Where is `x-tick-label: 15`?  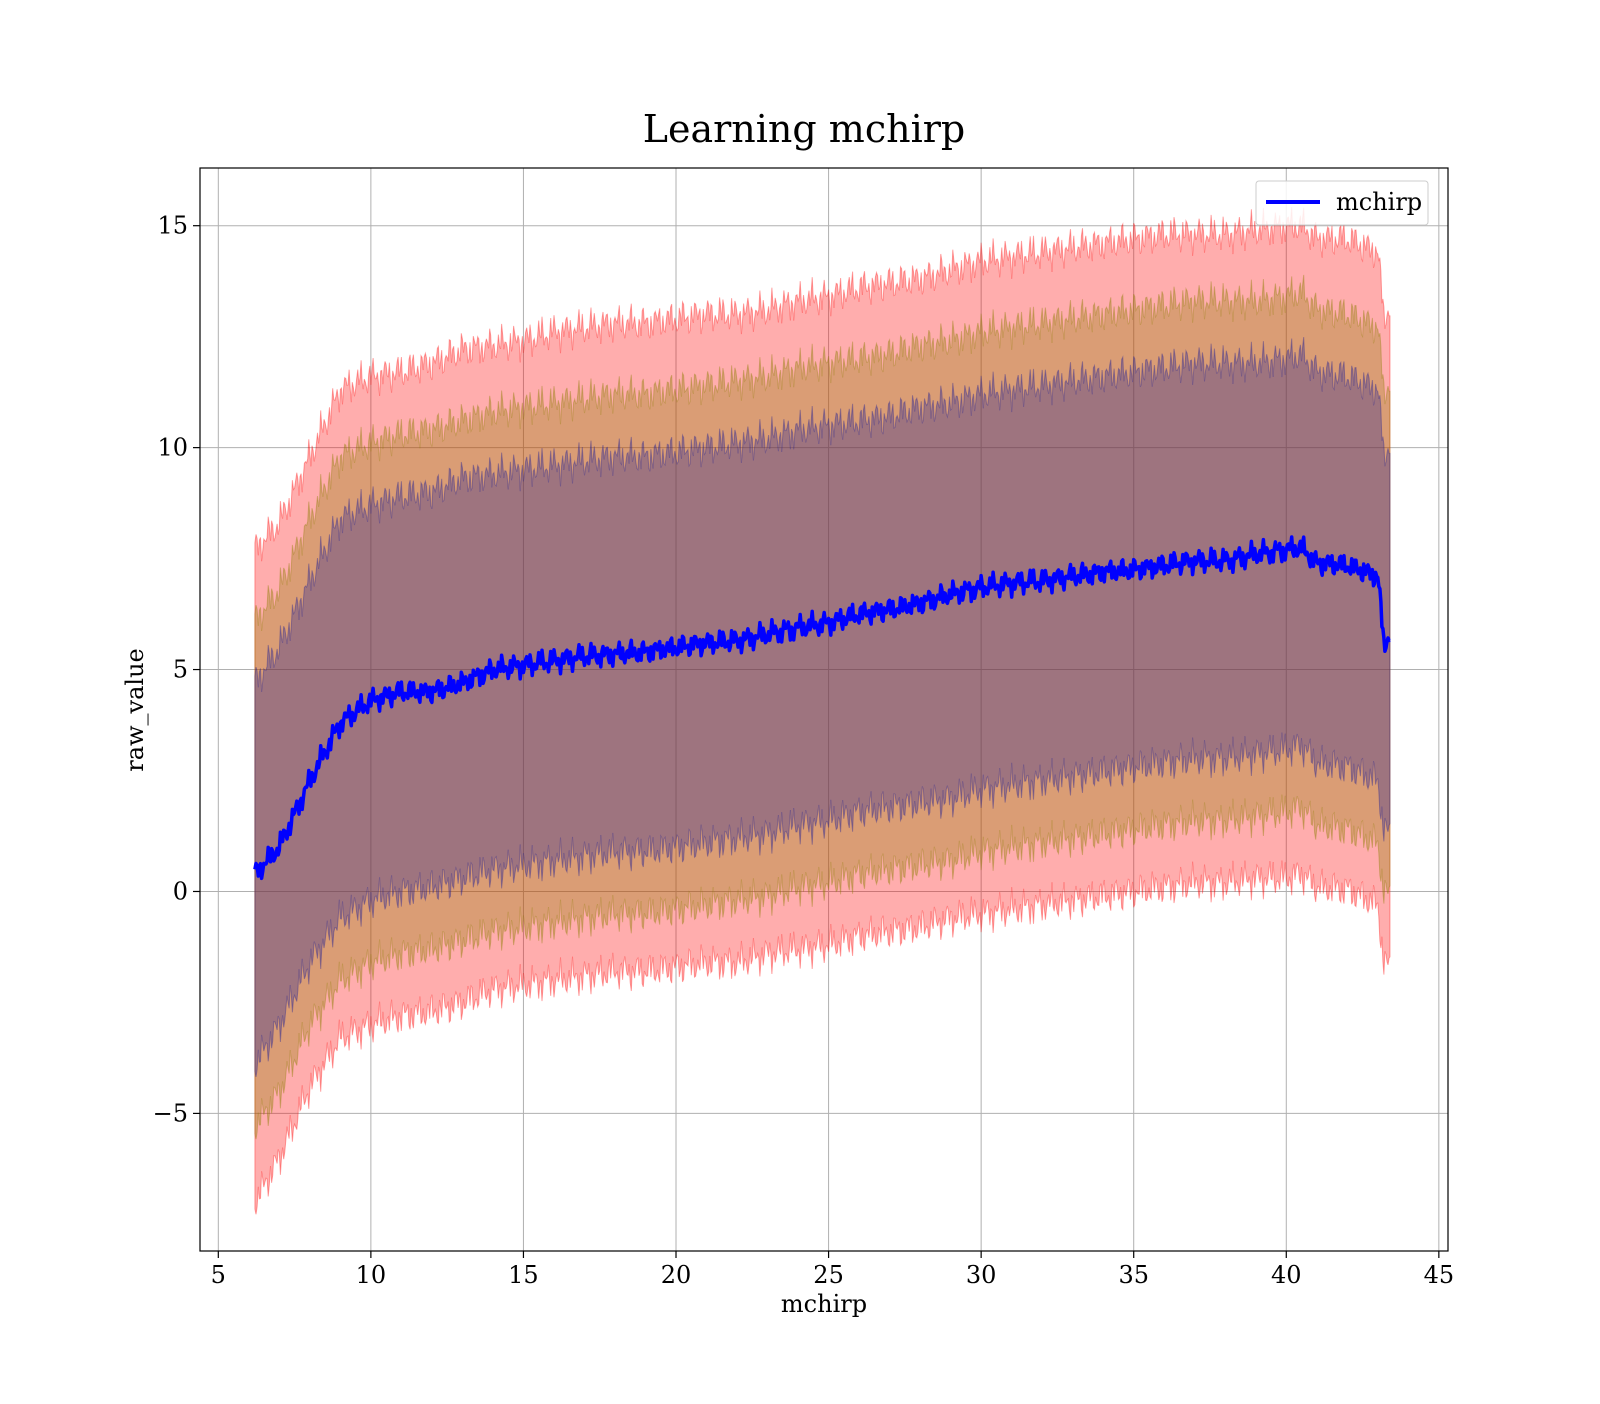 x-tick-label: 15 is located at coordinates (523, 1275).